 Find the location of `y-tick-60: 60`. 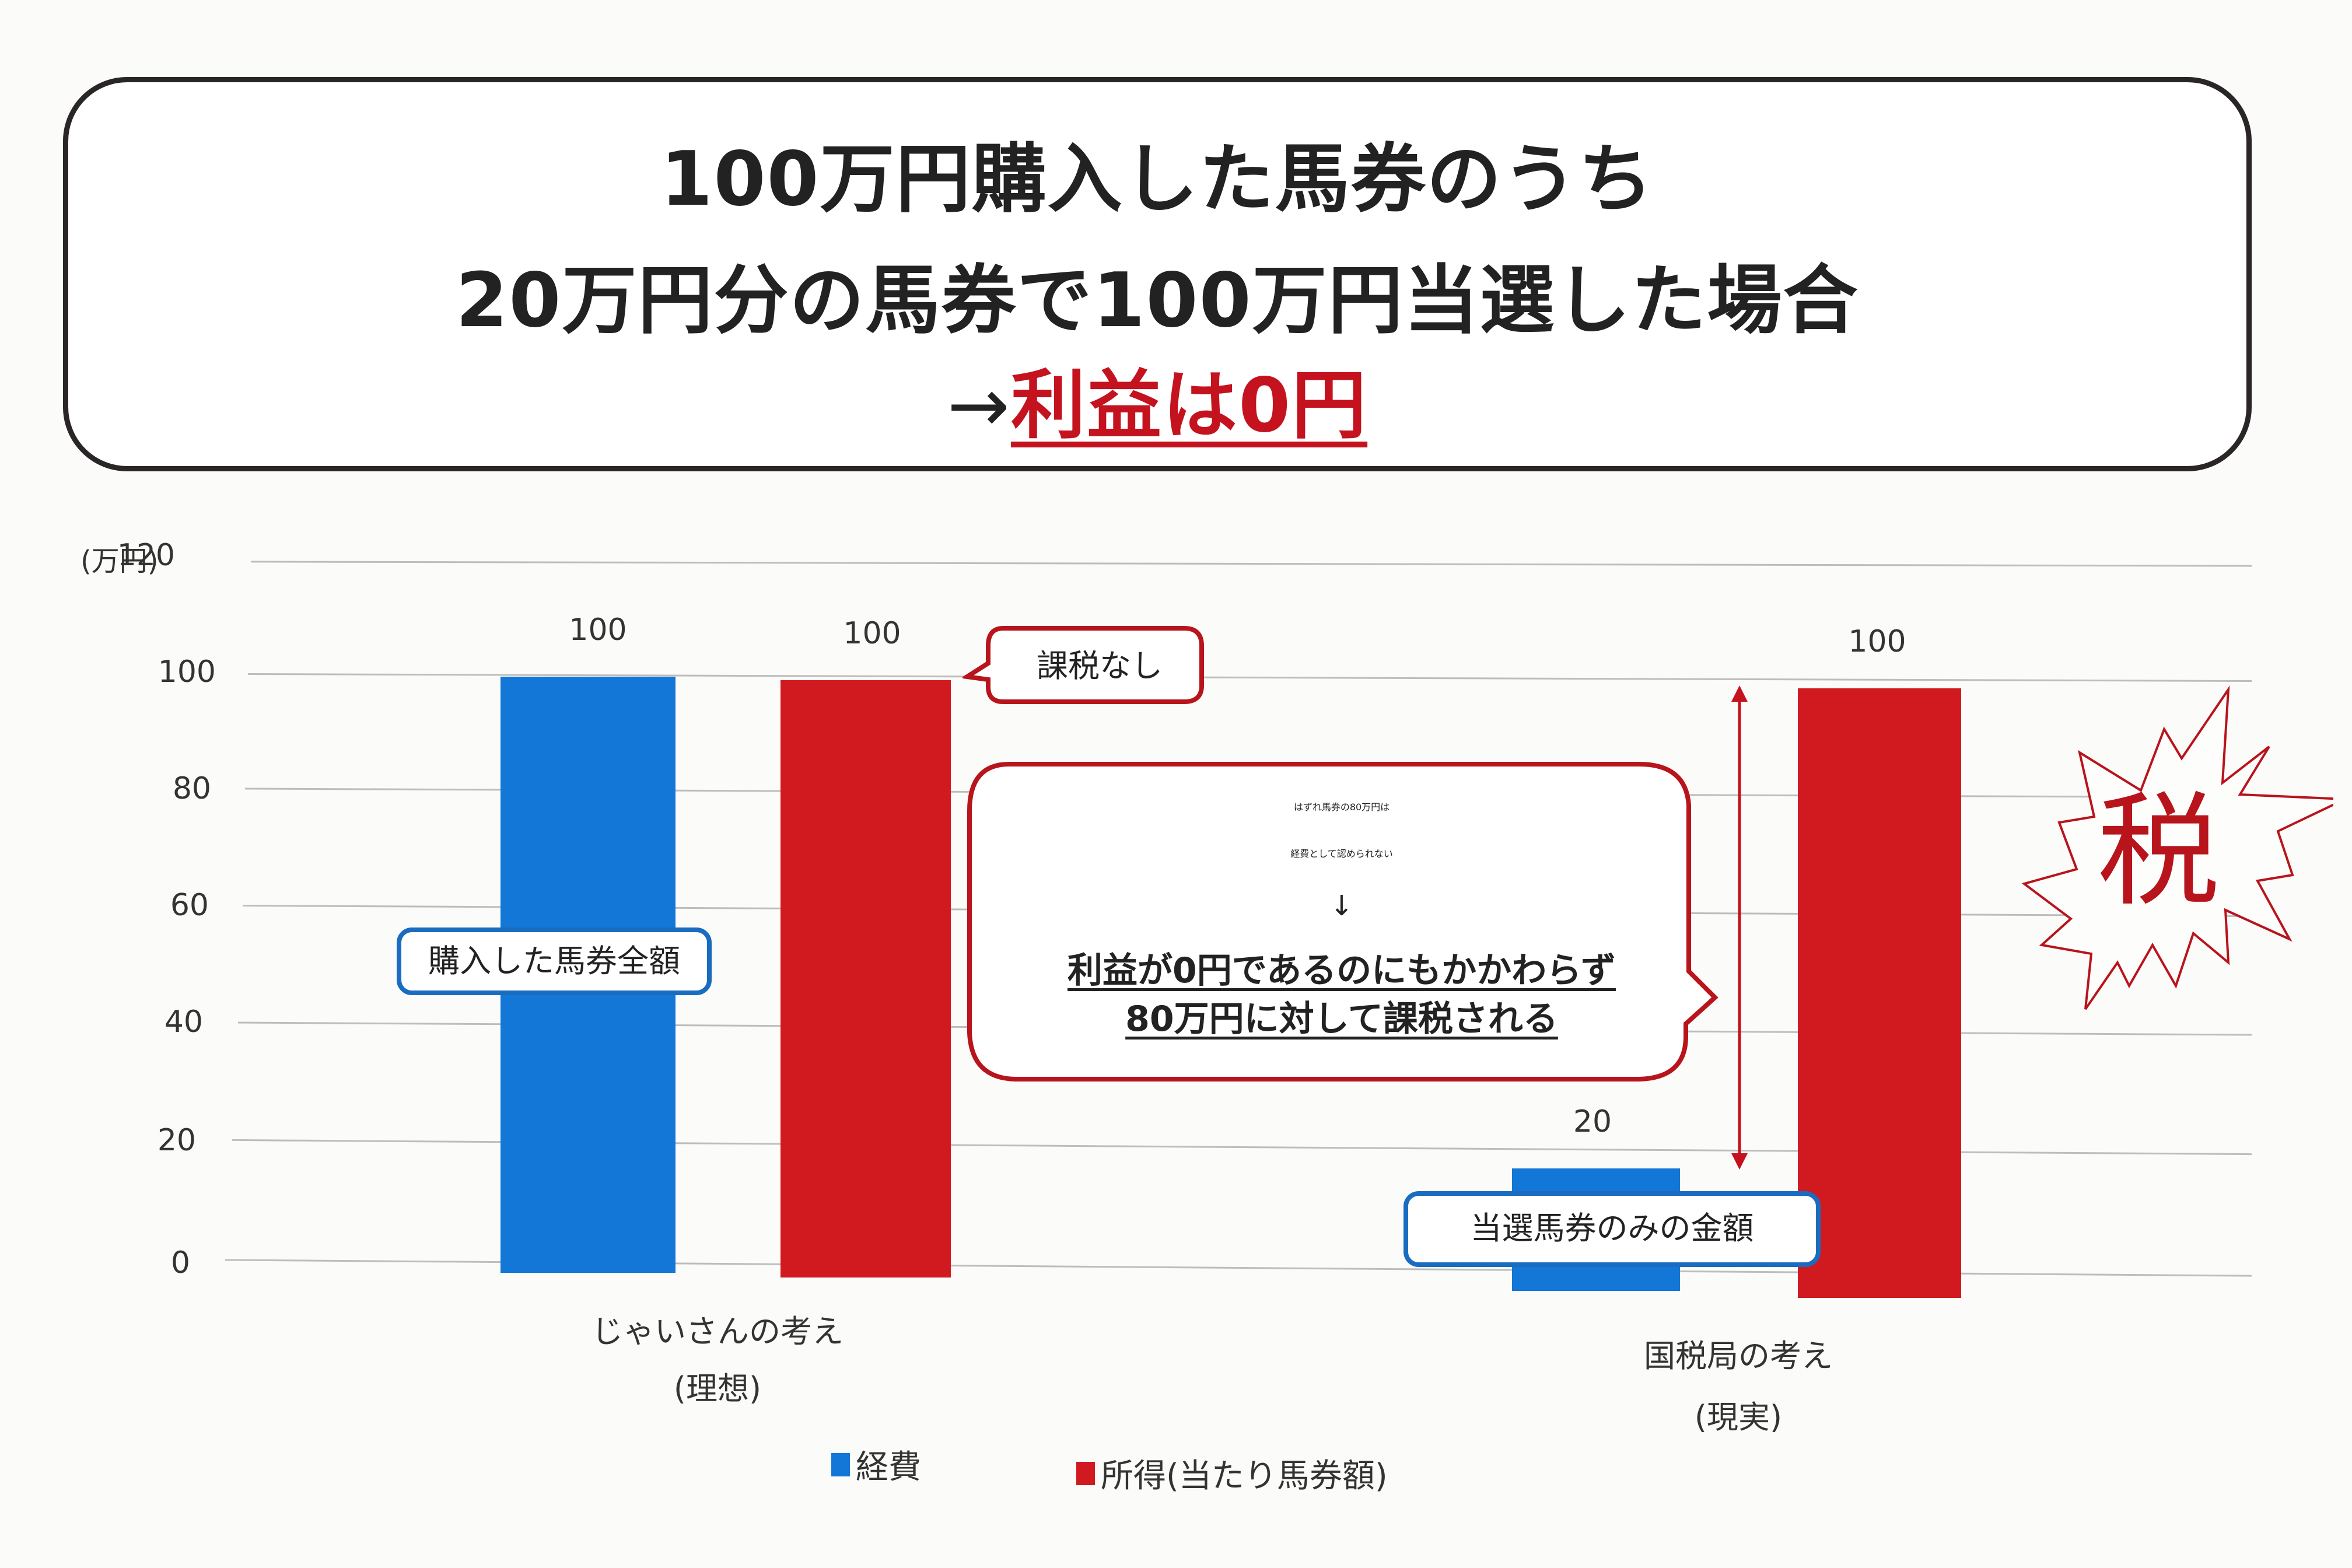

y-tick-60: 60 is located at coordinates (189, 905).